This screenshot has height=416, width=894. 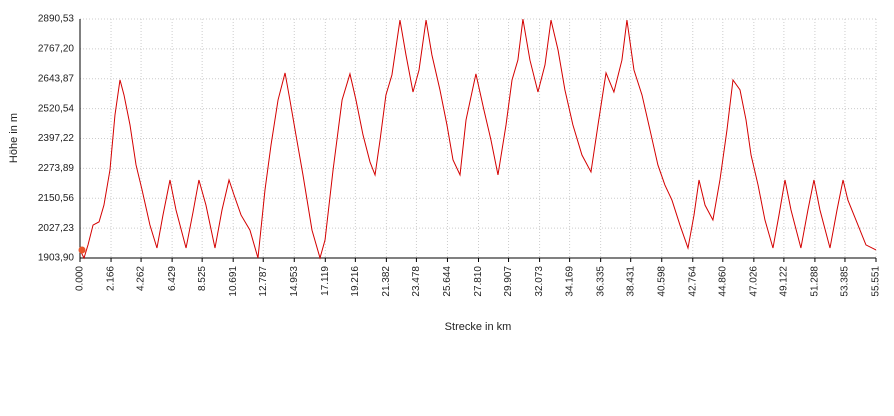 I want to click on y-tick-label: 2767,20, so click(x=56, y=49).